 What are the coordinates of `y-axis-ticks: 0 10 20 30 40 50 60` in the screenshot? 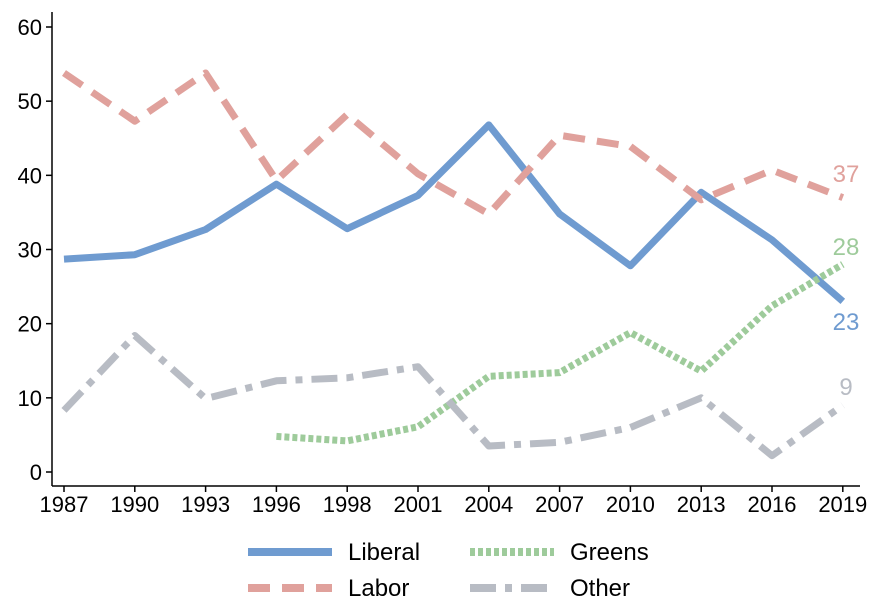 It's located at (35, 250).